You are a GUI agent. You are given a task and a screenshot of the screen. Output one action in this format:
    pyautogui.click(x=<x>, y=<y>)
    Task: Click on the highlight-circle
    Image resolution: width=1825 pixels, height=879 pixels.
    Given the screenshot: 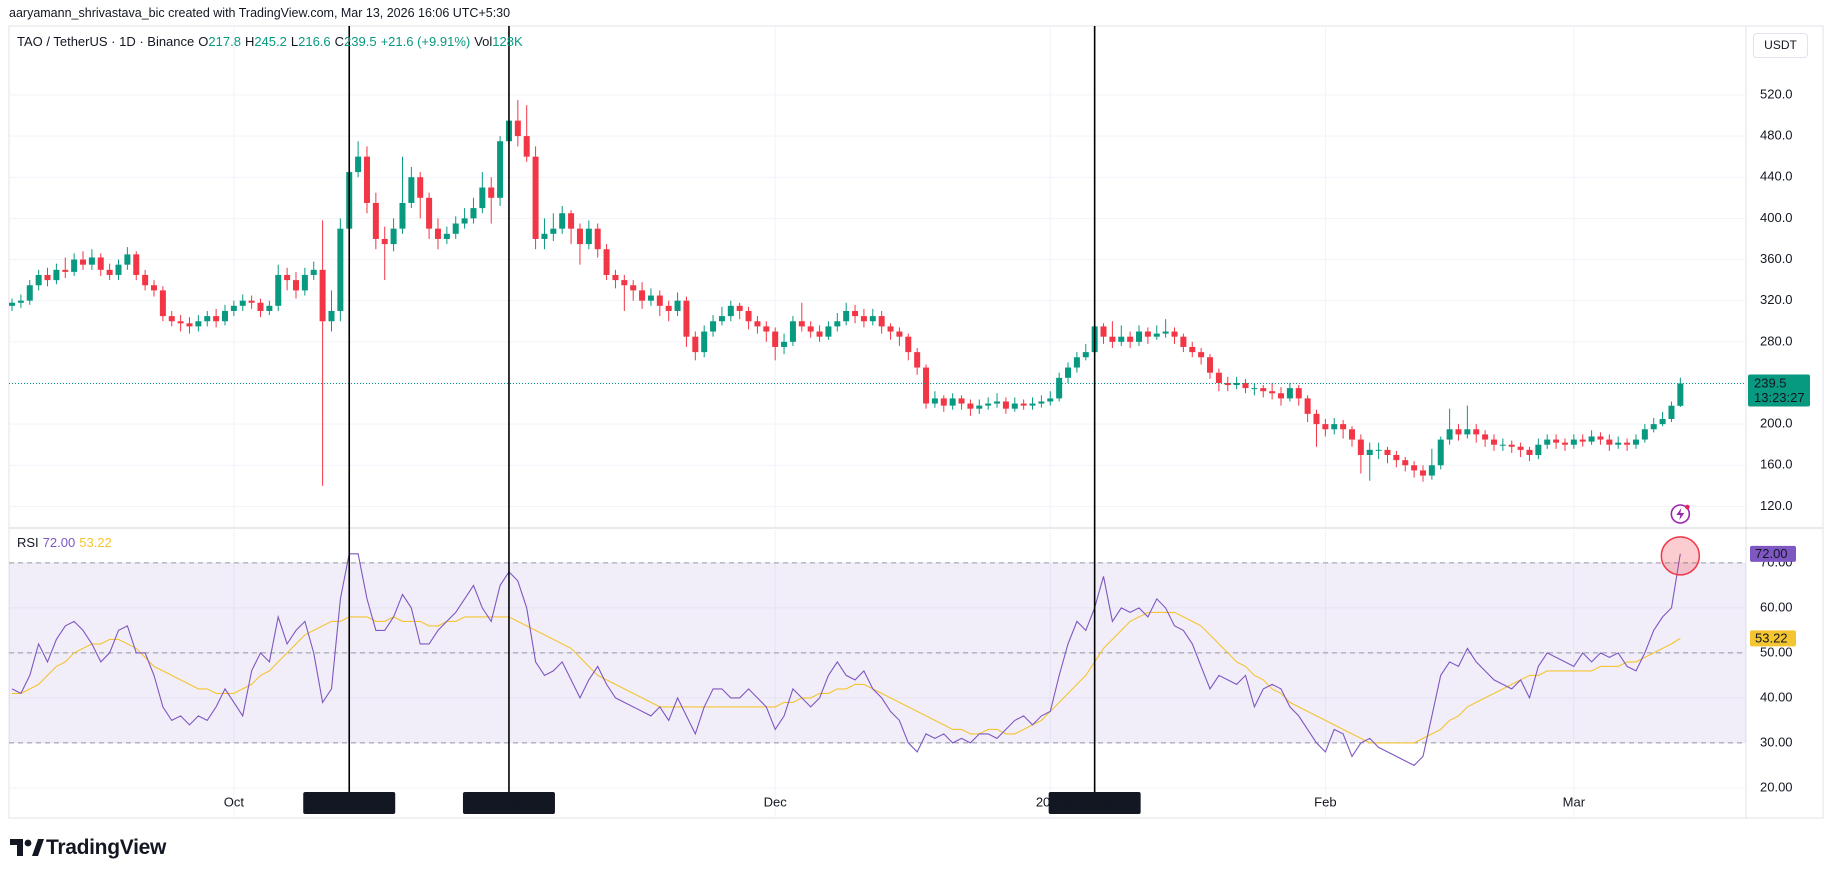 What is the action you would take?
    pyautogui.click(x=1680, y=556)
    